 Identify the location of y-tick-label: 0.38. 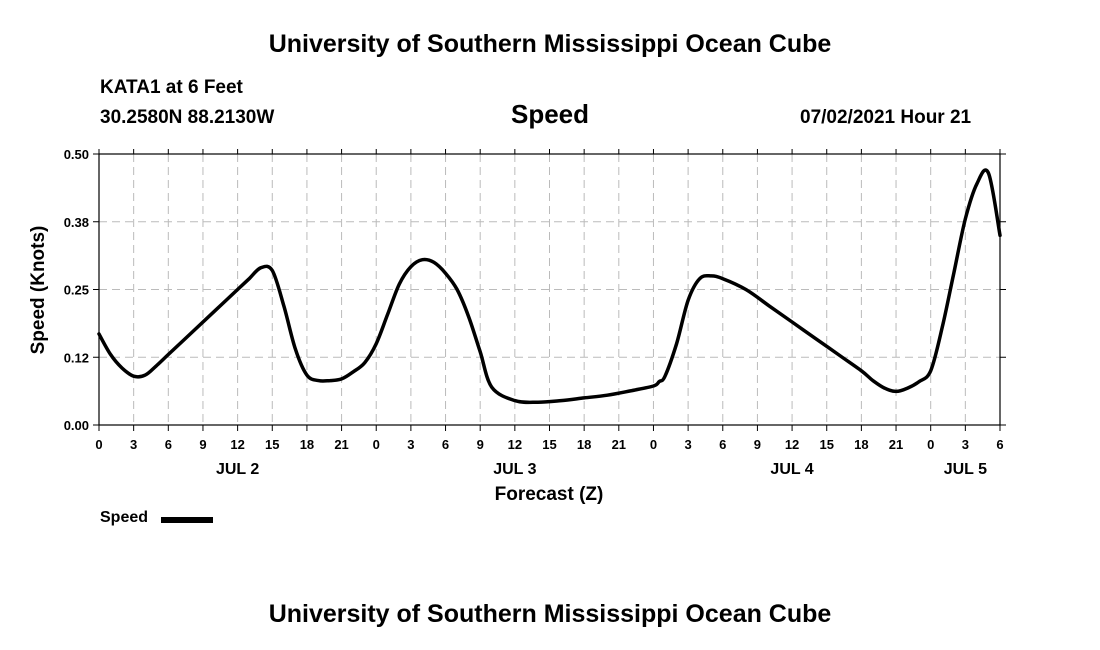
(76, 222).